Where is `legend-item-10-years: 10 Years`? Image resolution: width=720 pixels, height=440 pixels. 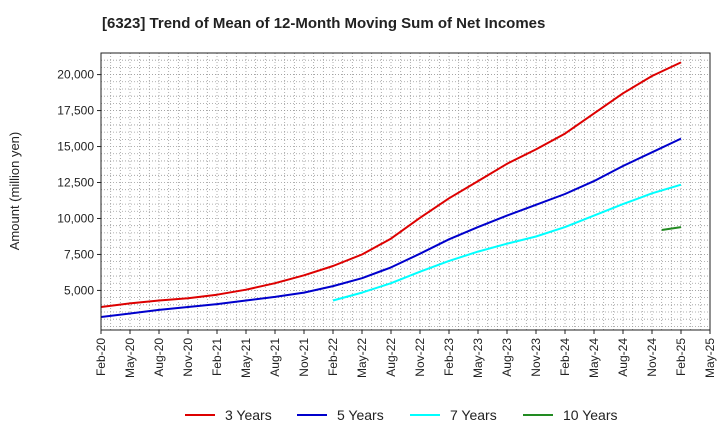 legend-item-10-years: 10 Years is located at coordinates (570, 415).